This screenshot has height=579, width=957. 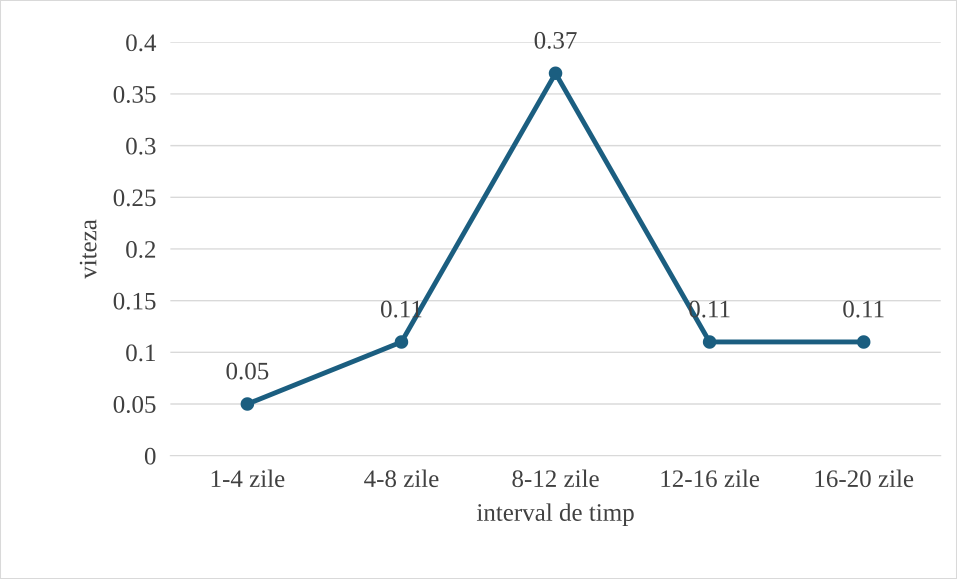 What do you see at coordinates (863, 309) in the screenshot?
I see `data-label: 0.11` at bounding box center [863, 309].